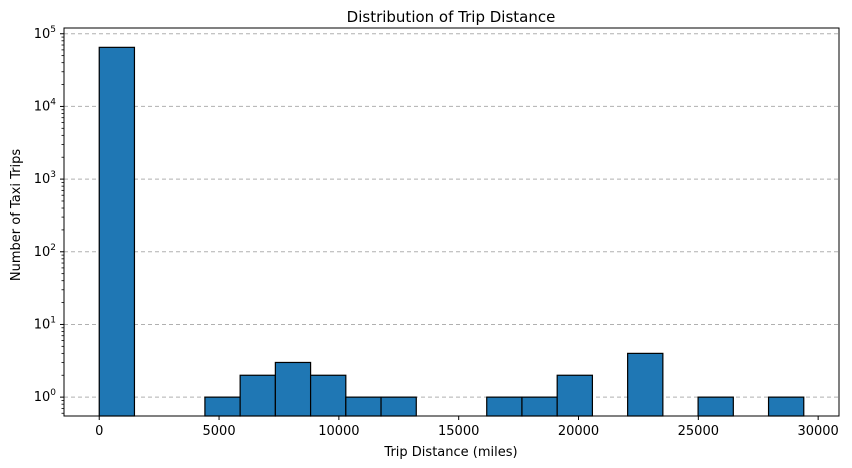  Describe the element at coordinates (338, 431) in the screenshot. I see `x-tick-label: 10000` at that location.